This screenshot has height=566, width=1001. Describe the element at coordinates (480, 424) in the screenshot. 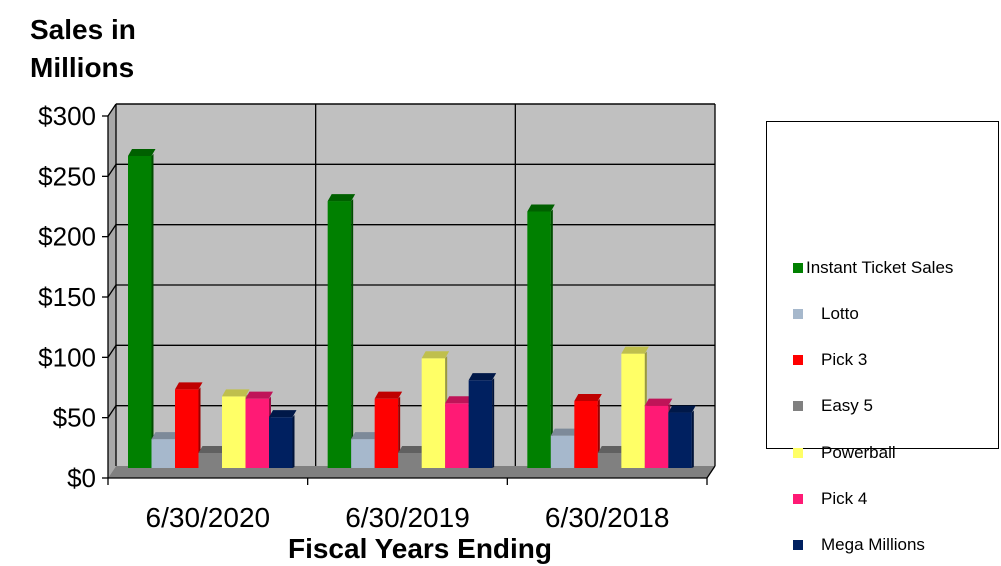

I see `bar-mega-millions-6-30-2019-front` at that location.